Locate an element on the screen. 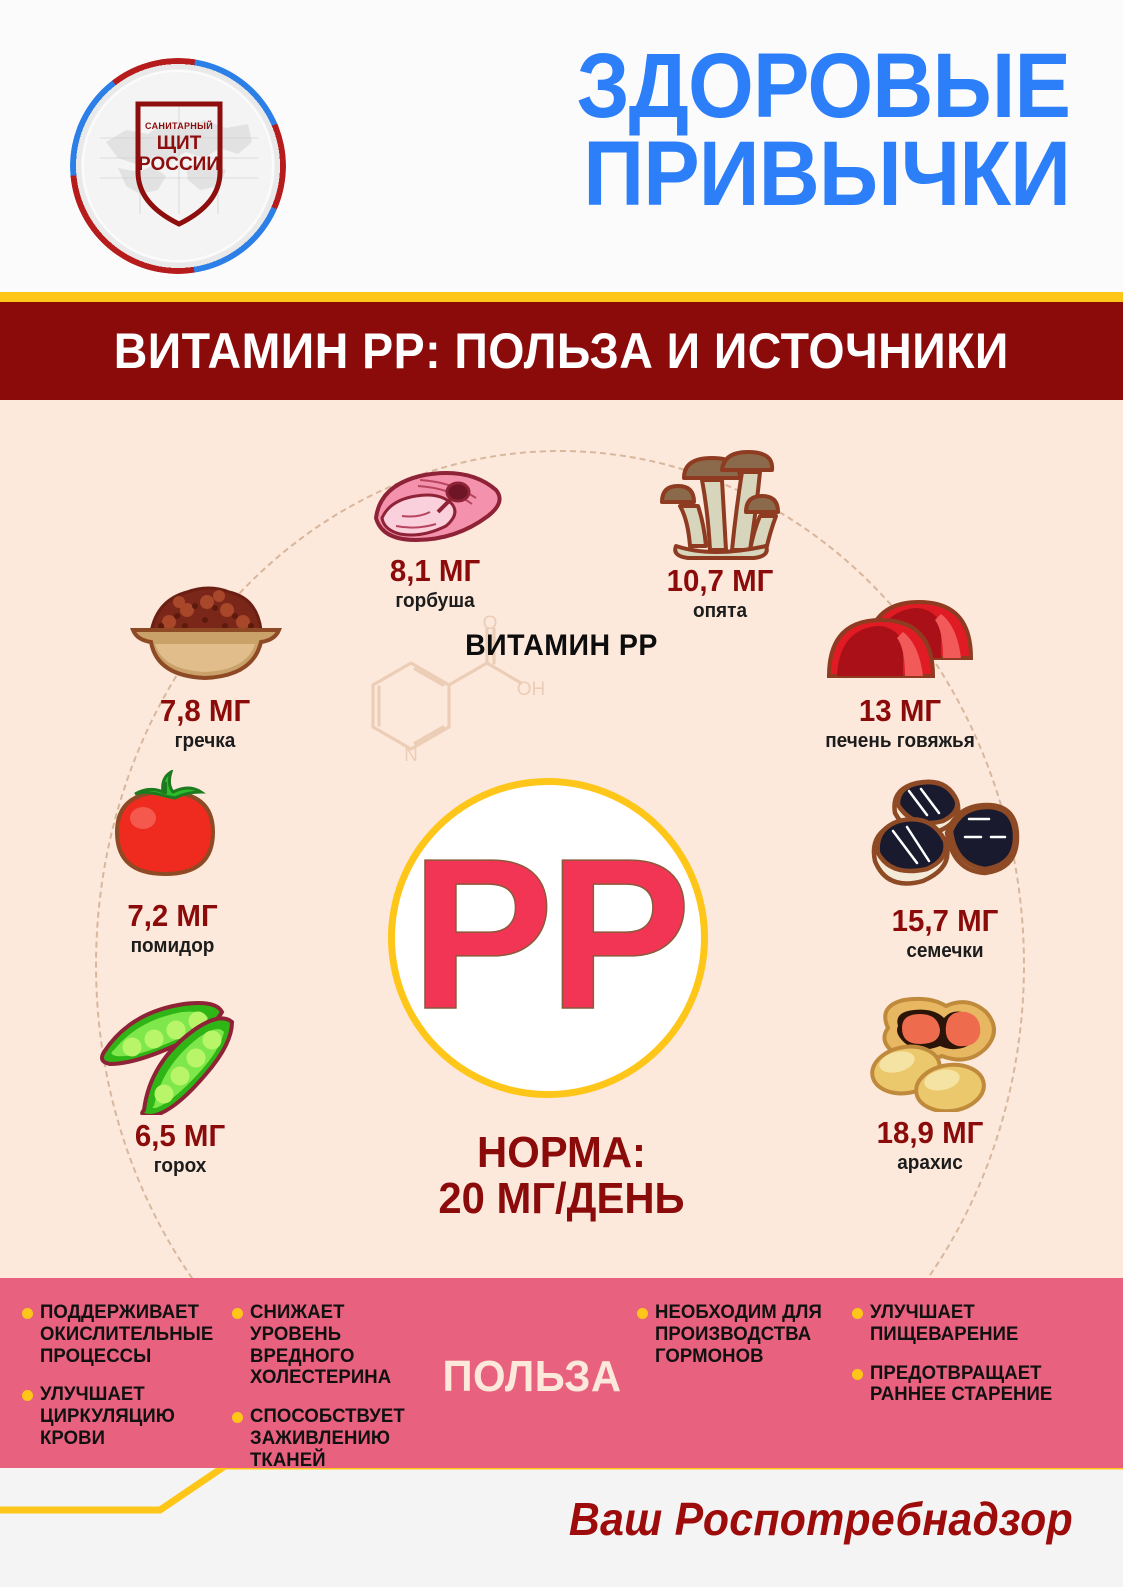  food-node-pechen: 13 МГ печень говяжья is located at coordinates (900, 666).